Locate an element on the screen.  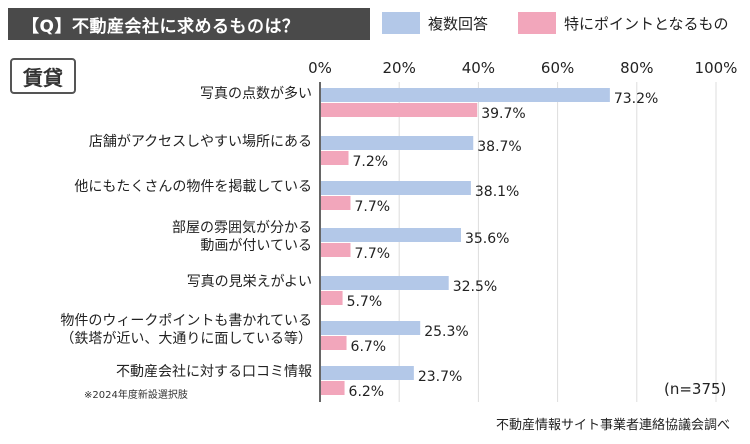
data-label-series-2: 5.7% is located at coordinates (365, 302).